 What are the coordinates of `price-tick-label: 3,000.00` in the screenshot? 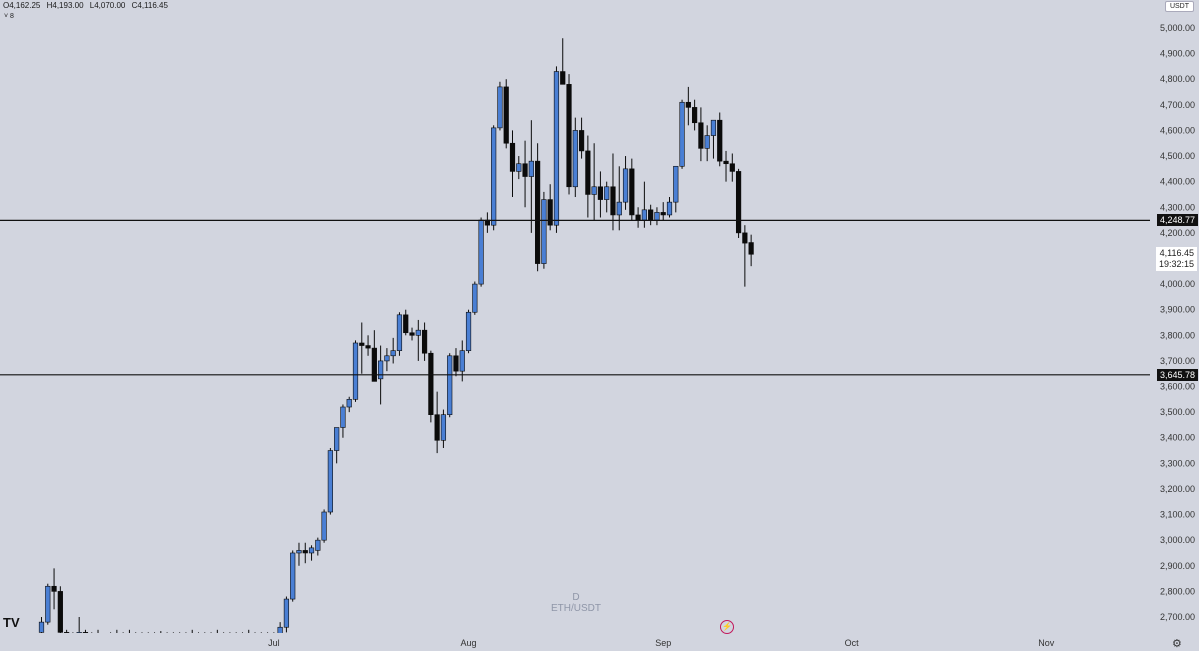 It's located at (1177, 540).